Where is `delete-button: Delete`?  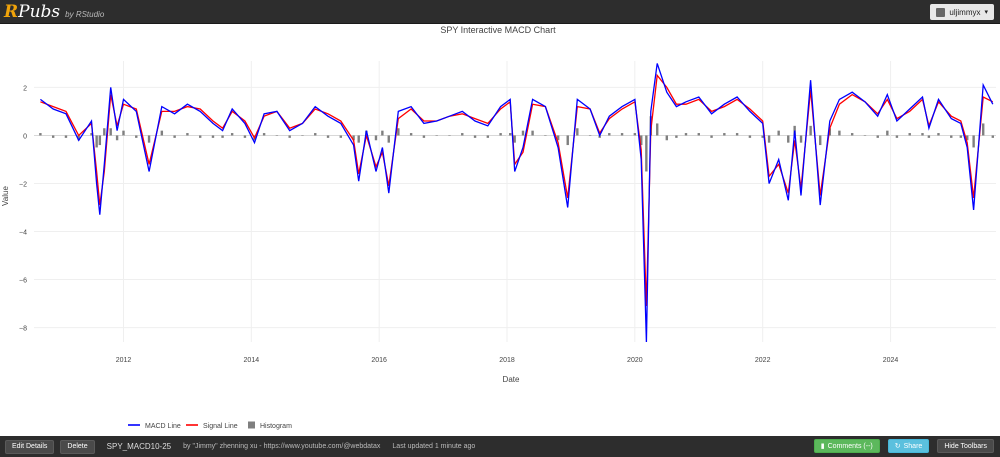 delete-button: Delete is located at coordinates (77, 446).